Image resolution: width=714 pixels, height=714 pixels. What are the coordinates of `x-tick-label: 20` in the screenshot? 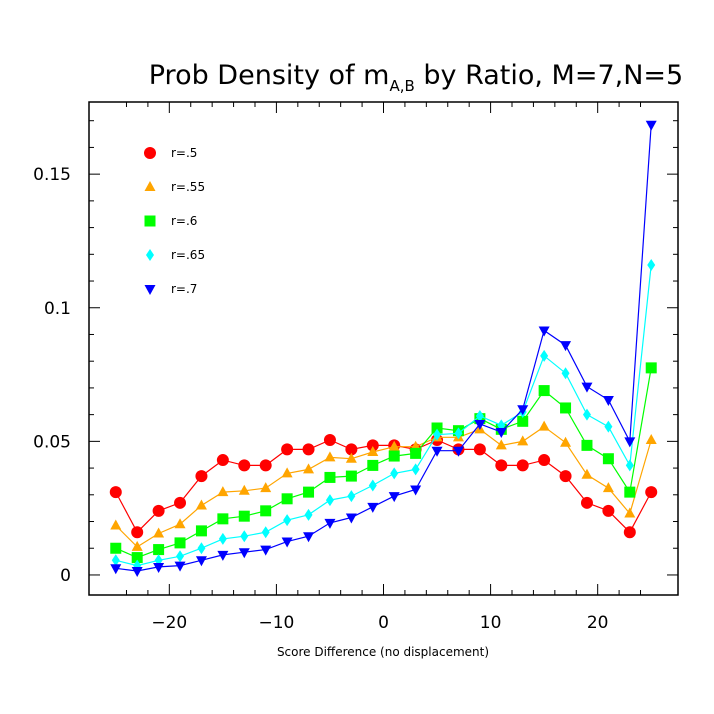 It's located at (598, 623).